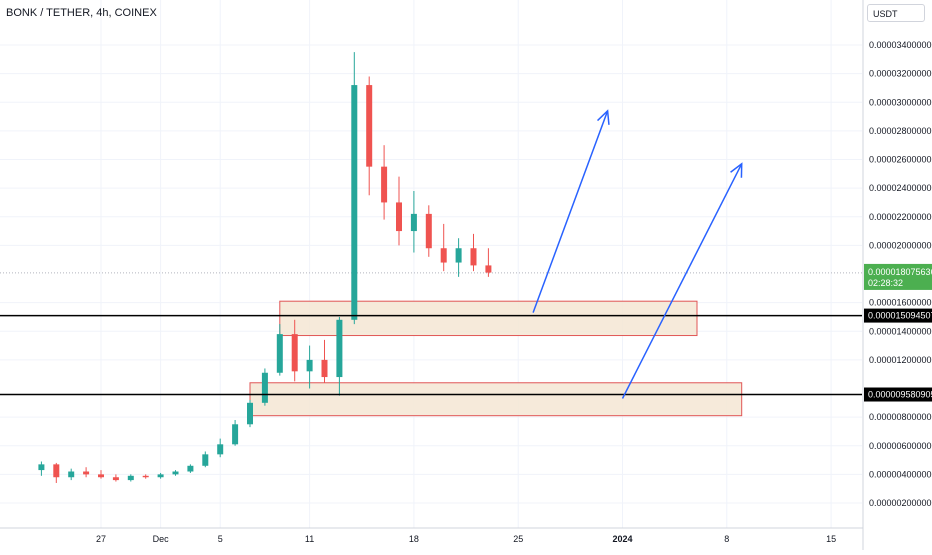 The height and width of the screenshot is (555, 932). I want to click on x-tick-label: 18, so click(414, 539).